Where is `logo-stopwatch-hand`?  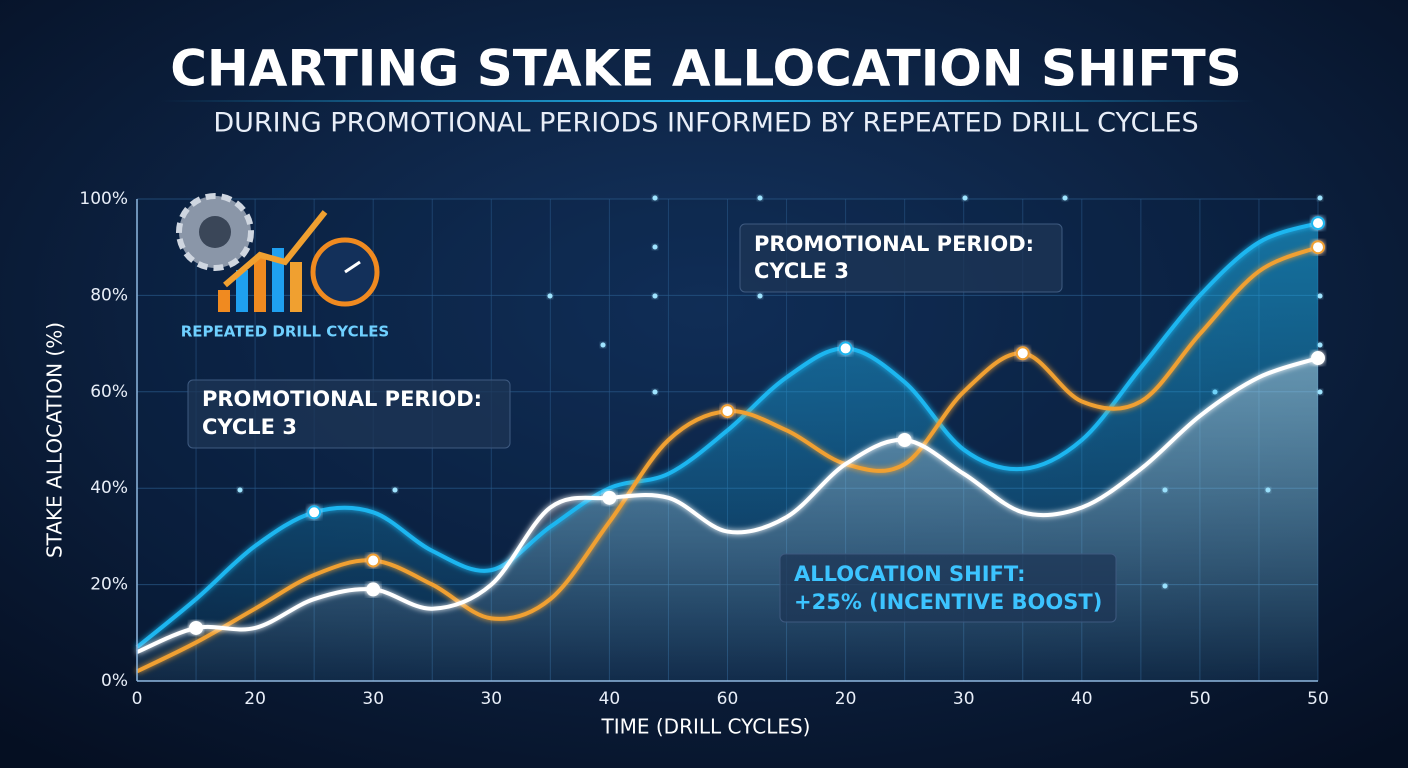
logo-stopwatch-hand is located at coordinates (352, 267).